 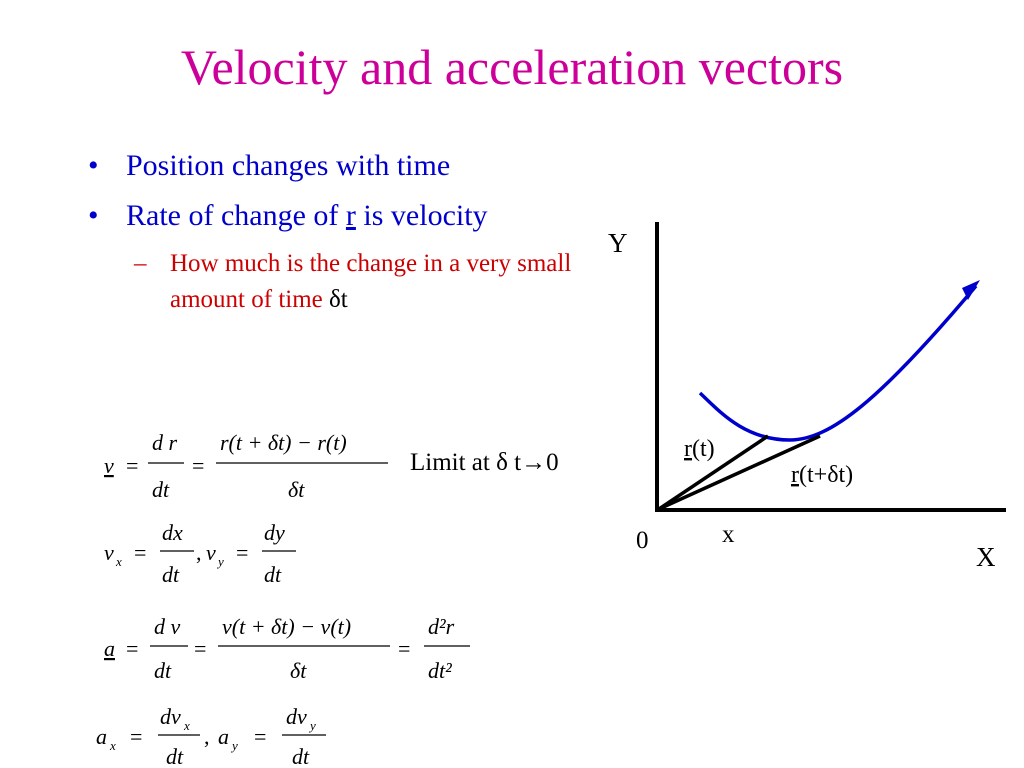 I want to click on eq2-comma: ,, so click(x=199, y=552).